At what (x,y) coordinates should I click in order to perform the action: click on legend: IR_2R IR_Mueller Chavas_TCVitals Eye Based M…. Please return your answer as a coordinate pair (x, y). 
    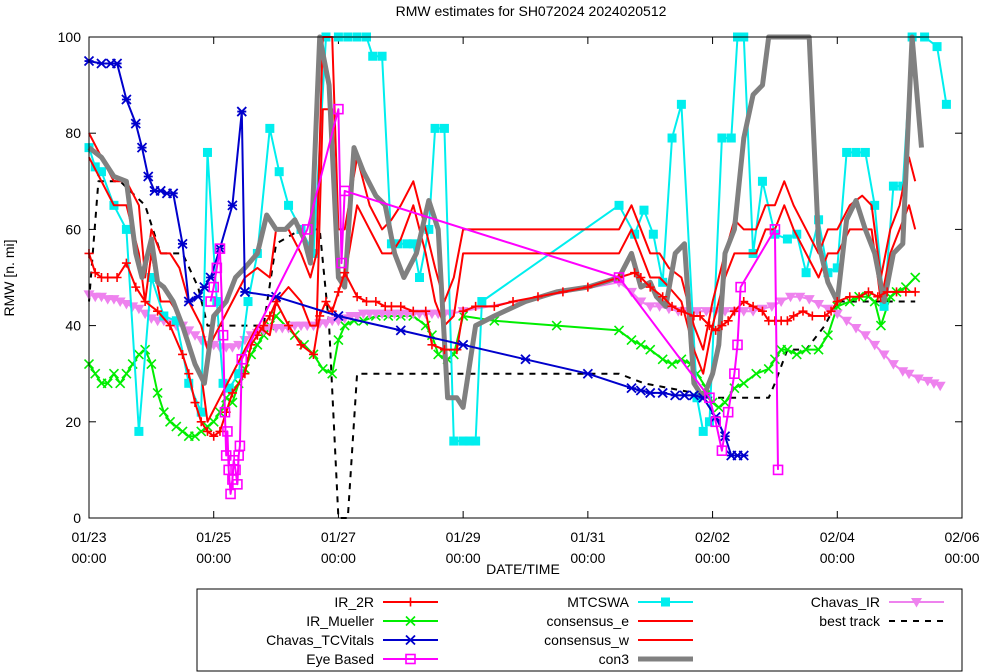
    Looking at the image, I should click on (579, 630).